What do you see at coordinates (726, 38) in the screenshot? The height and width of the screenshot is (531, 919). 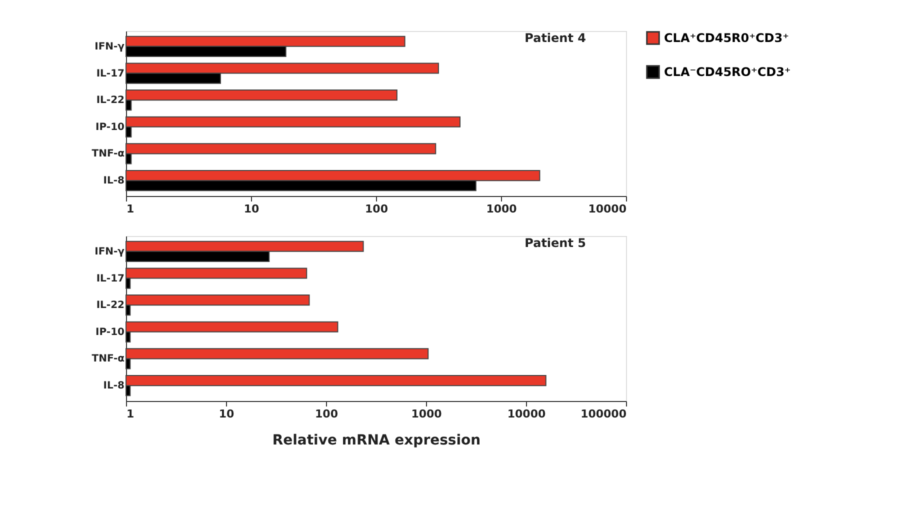 I see `legend-label: CLA⁺CD45R0⁺CD3⁺` at bounding box center [726, 38].